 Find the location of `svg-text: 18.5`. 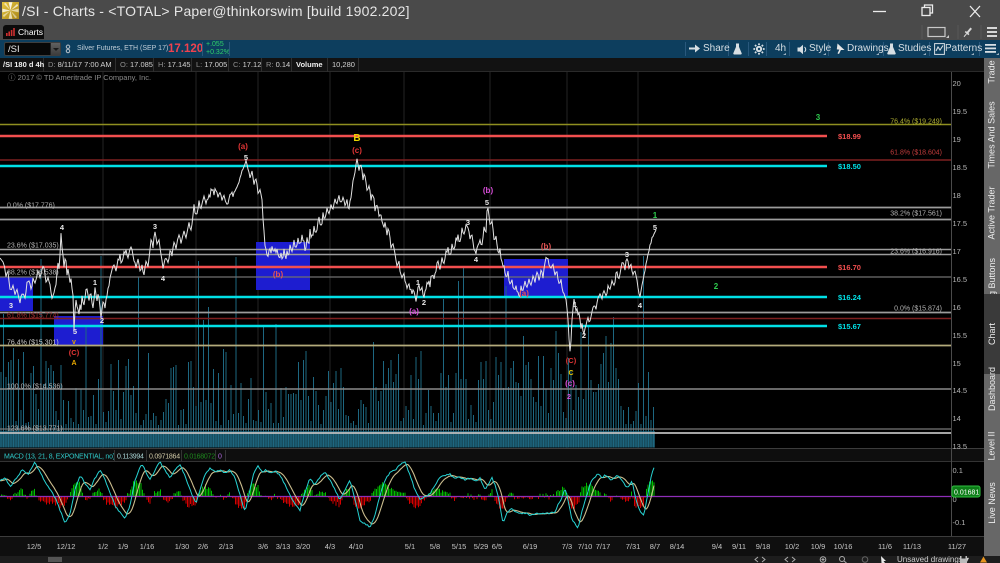

svg-text: 18.5 is located at coordinates (960, 167).